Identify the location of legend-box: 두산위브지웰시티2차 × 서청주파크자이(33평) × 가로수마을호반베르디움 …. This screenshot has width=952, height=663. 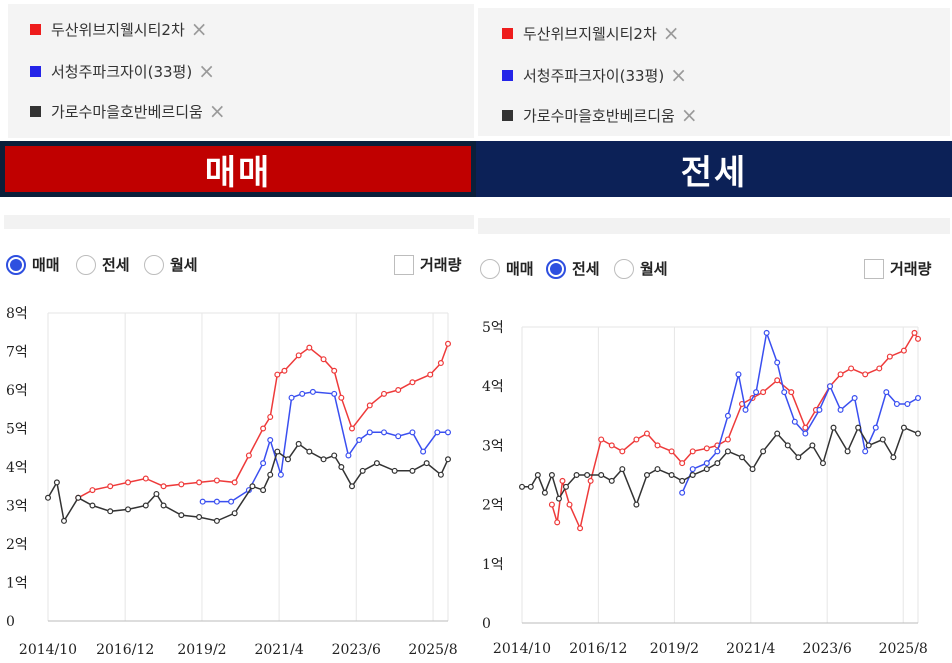
(241, 71).